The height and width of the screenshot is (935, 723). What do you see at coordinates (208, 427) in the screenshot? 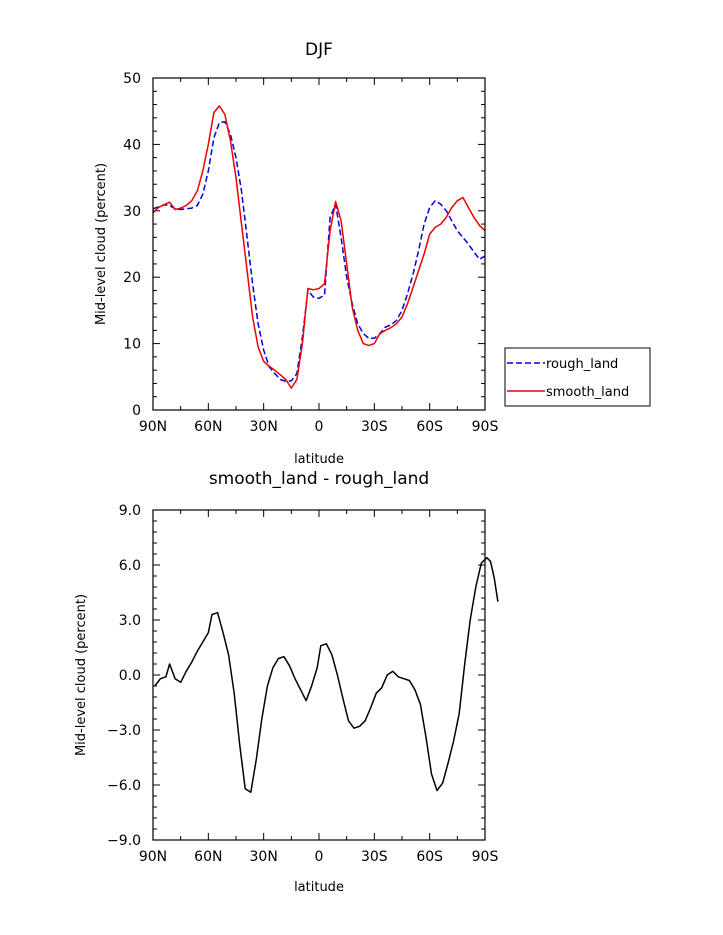
I see `top-x-tick-label: 60N` at bounding box center [208, 427].